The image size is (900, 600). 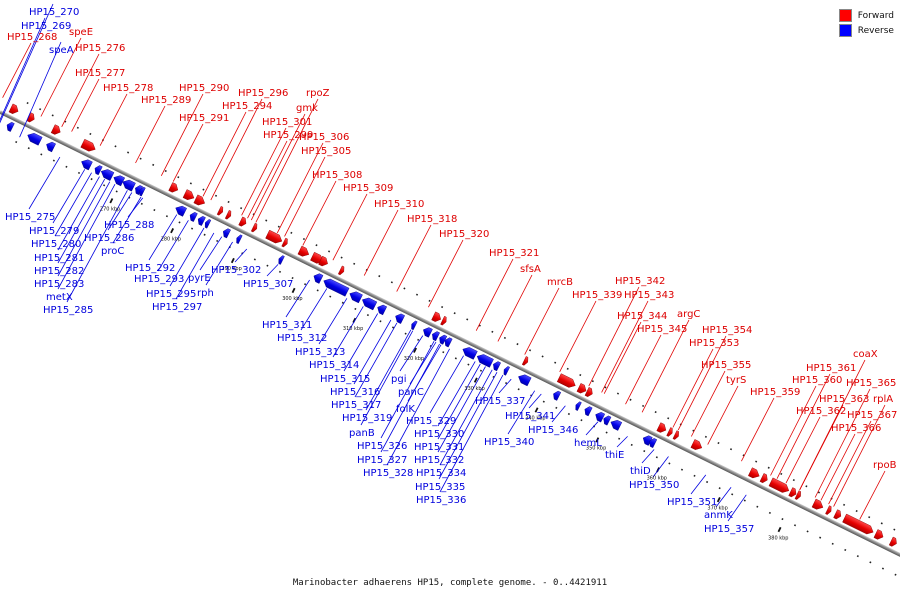 I want to click on gene-label: HP15_299, so click(x=288, y=135).